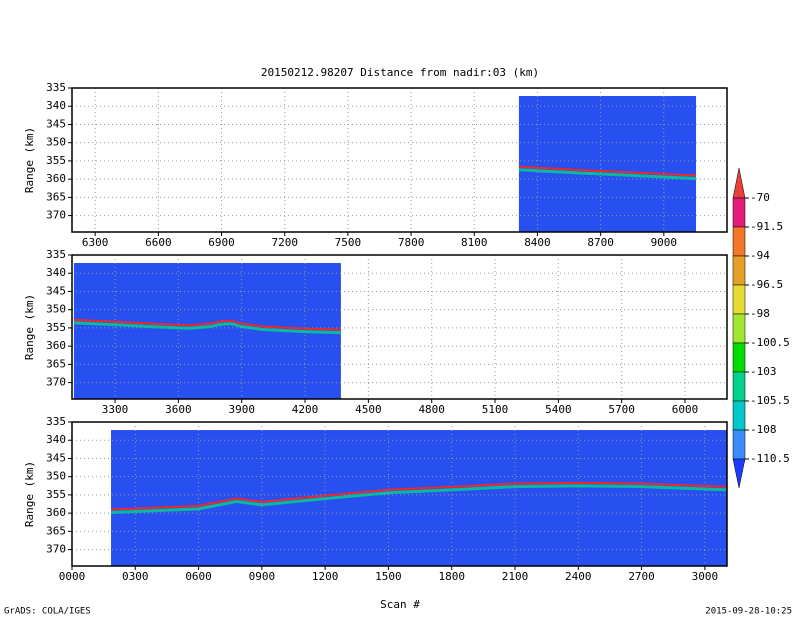 The width and height of the screenshot is (800, 618). Describe the element at coordinates (348, 242) in the screenshot. I see `x-tick-label: 7500` at that location.